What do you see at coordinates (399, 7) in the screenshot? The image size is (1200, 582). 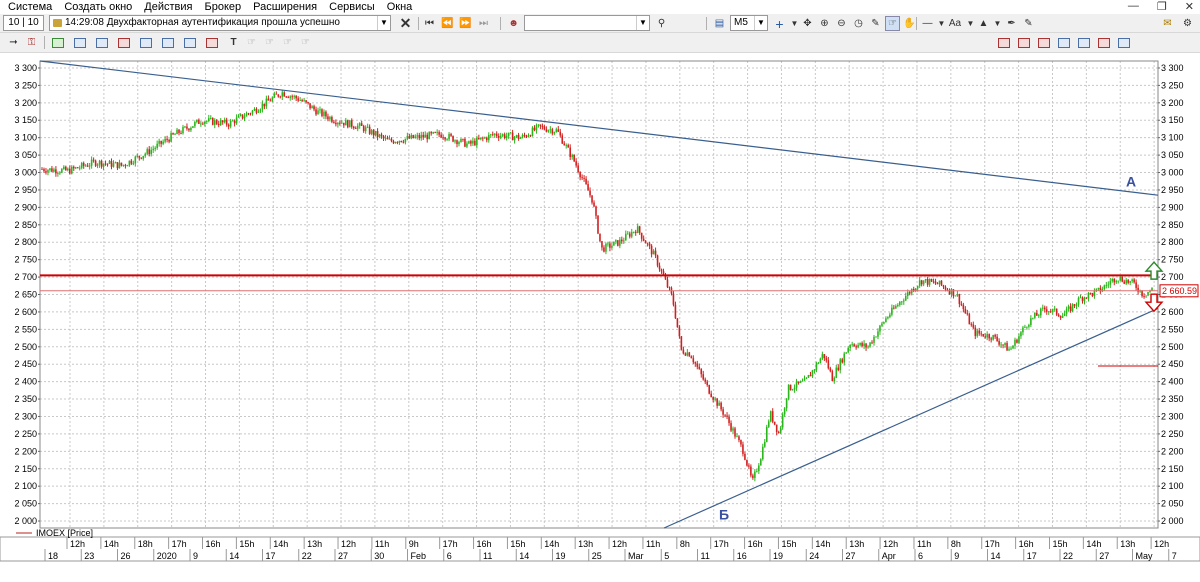 I see `menu-windows: Окна` at bounding box center [399, 7].